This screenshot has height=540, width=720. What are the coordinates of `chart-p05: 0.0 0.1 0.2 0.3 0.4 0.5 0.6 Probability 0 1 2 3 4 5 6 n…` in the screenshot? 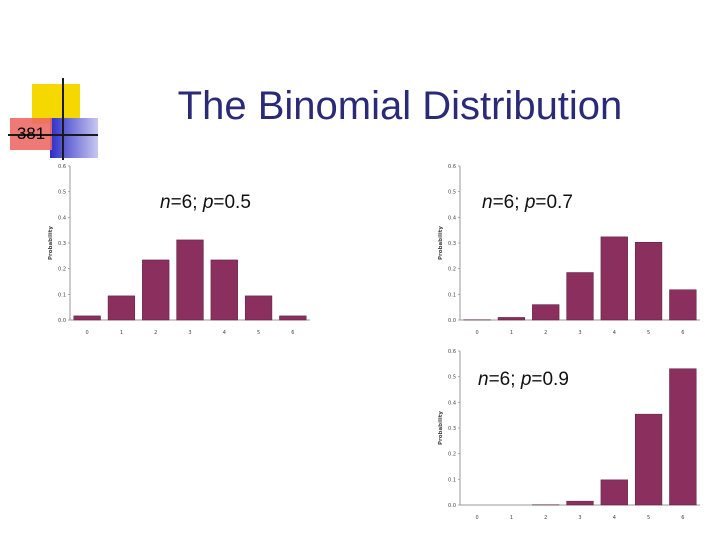 It's located at (179, 250).